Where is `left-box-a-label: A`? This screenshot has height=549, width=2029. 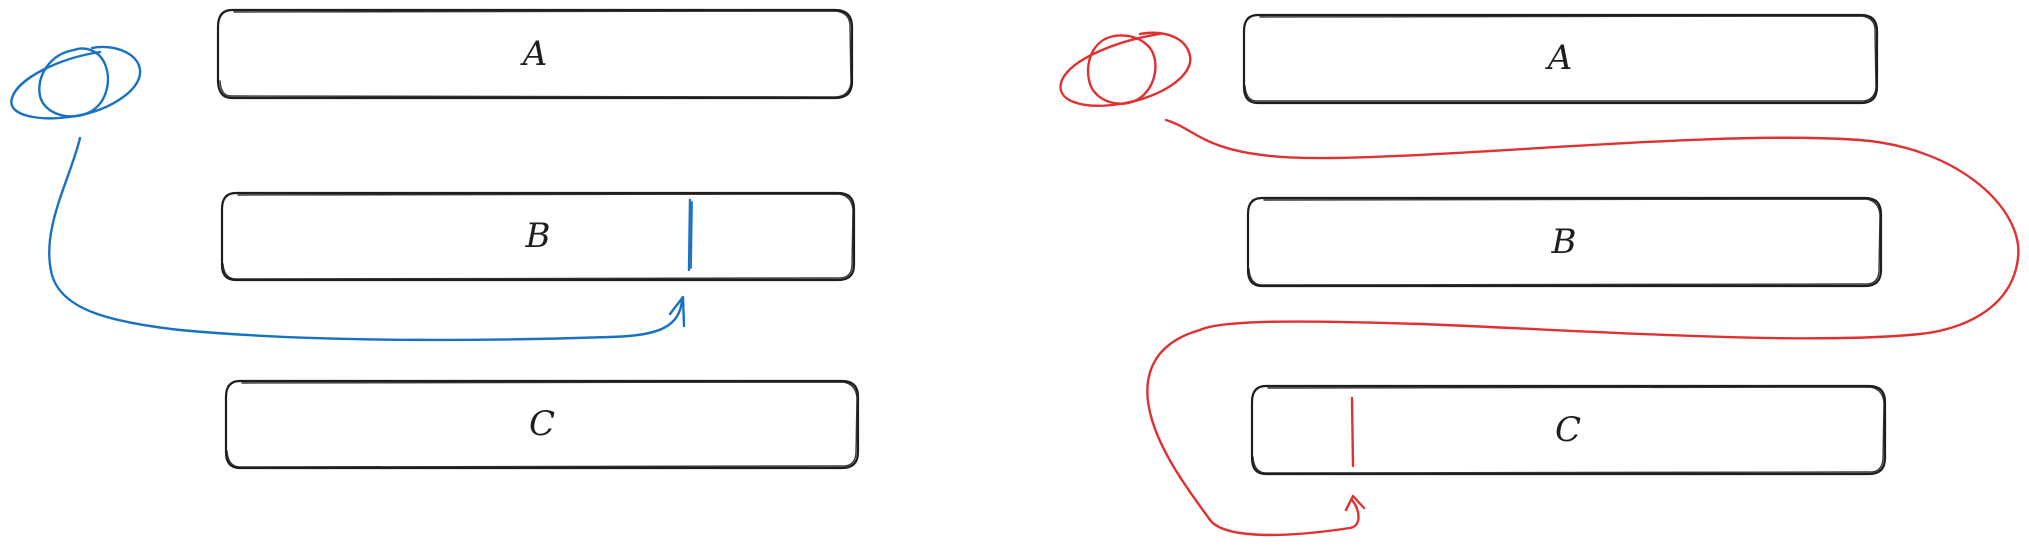
left-box-a-label: A is located at coordinates (534, 54).